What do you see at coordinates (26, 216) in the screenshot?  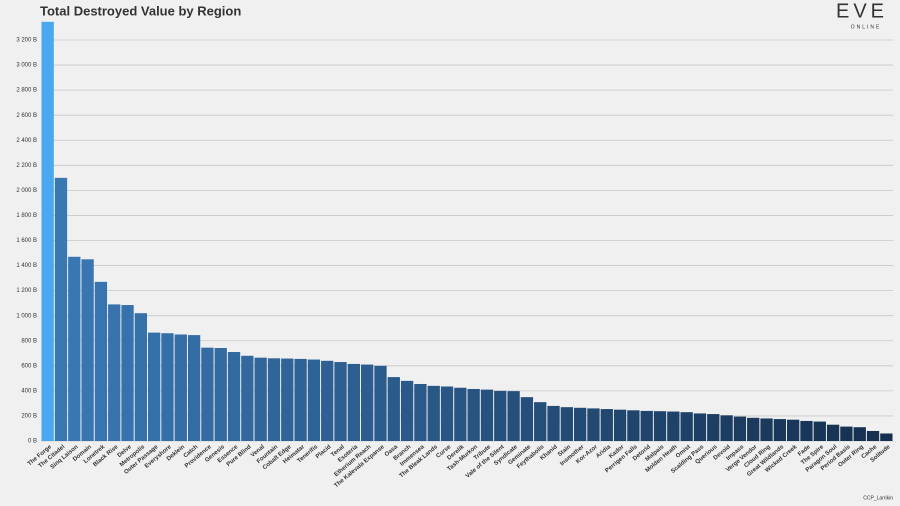 I see `y-tick-label: 1 800 B` at bounding box center [26, 216].